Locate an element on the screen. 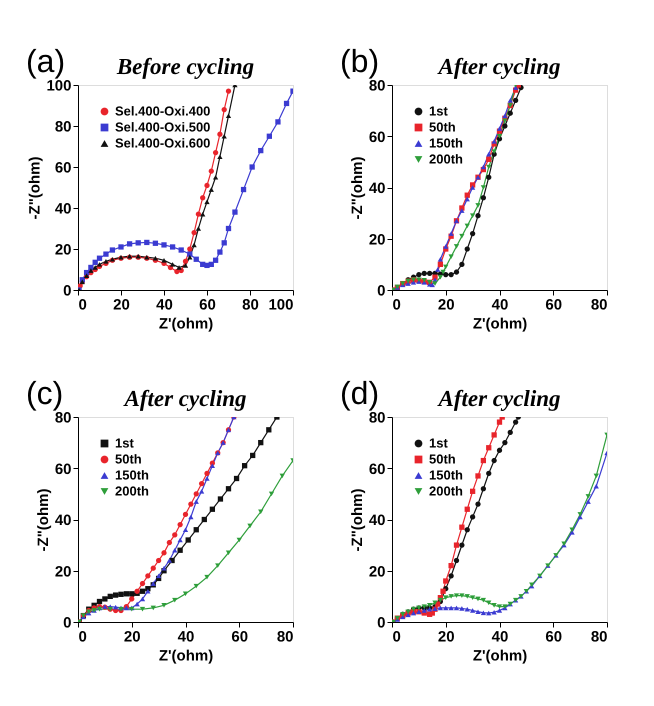 The image size is (654, 706). chart-title: Before cycling is located at coordinates (185, 66).